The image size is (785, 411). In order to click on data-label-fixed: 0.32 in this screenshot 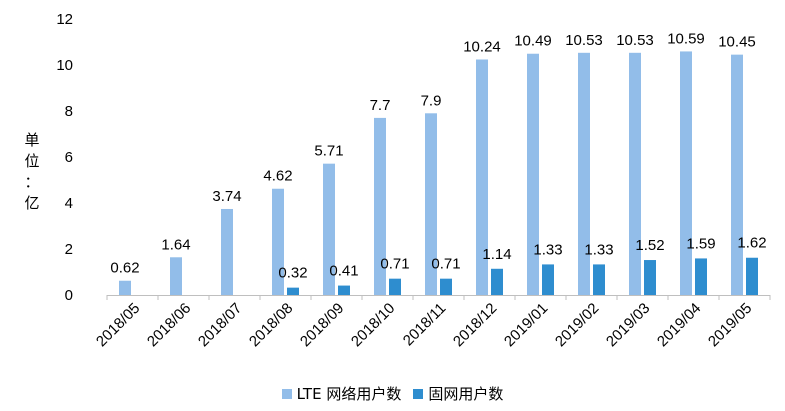, I will do `click(292, 273)`.